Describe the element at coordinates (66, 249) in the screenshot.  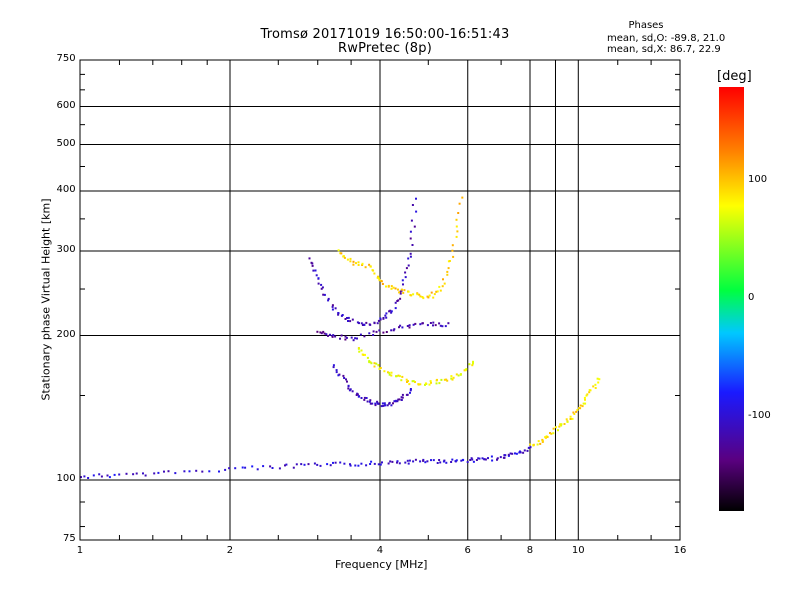
I see `y-tick-label: 300` at that location.